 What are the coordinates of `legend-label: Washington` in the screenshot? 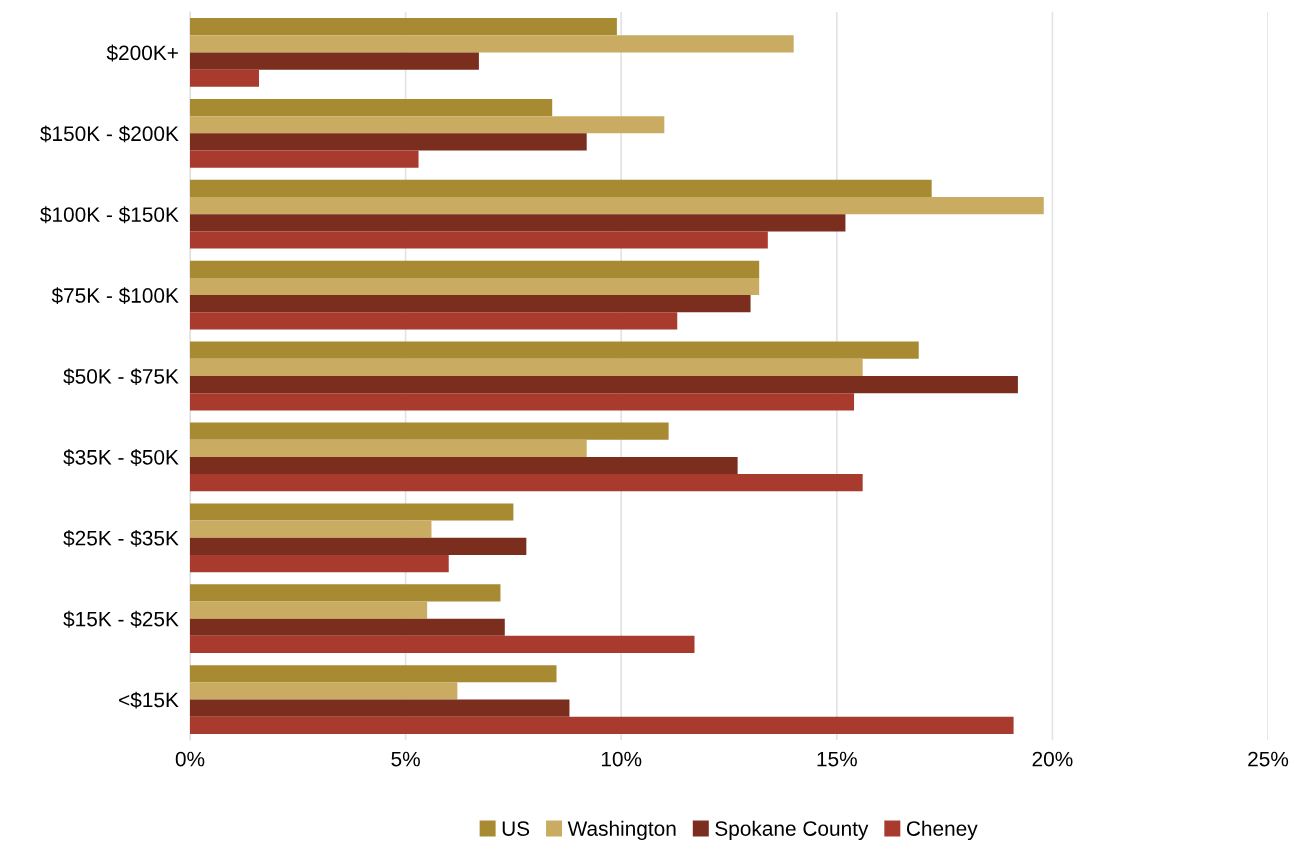 It's located at (621, 830).